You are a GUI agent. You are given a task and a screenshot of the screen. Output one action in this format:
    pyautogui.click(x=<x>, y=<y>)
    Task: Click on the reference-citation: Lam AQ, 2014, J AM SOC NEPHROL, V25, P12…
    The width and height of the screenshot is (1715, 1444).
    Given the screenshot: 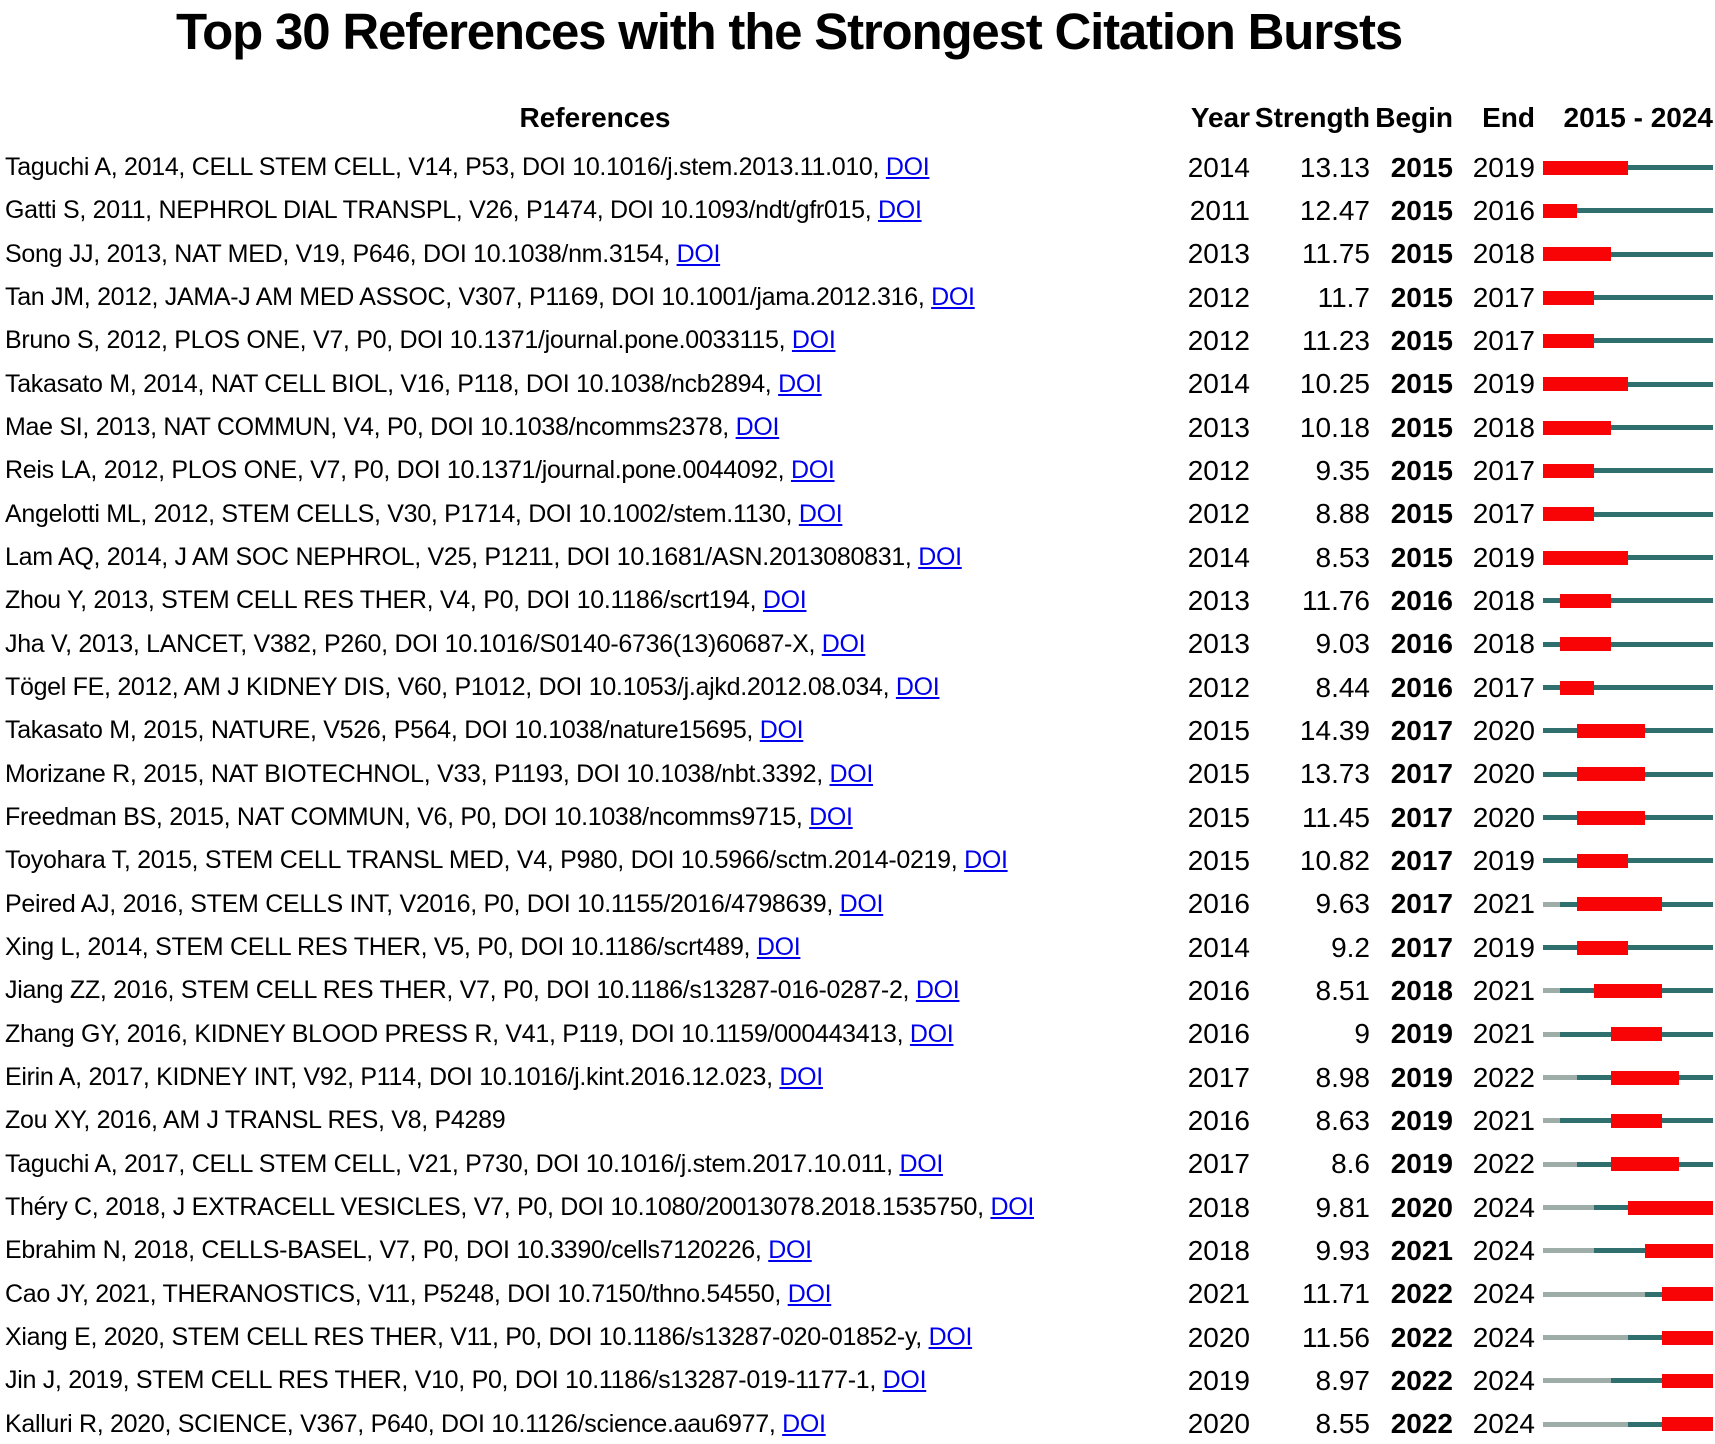 What is the action you would take?
    pyautogui.click(x=458, y=557)
    